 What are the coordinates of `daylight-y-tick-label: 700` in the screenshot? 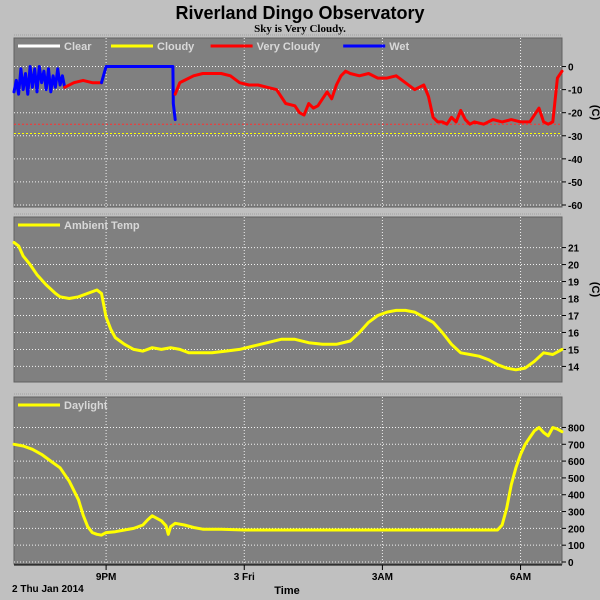 It's located at (576, 445).